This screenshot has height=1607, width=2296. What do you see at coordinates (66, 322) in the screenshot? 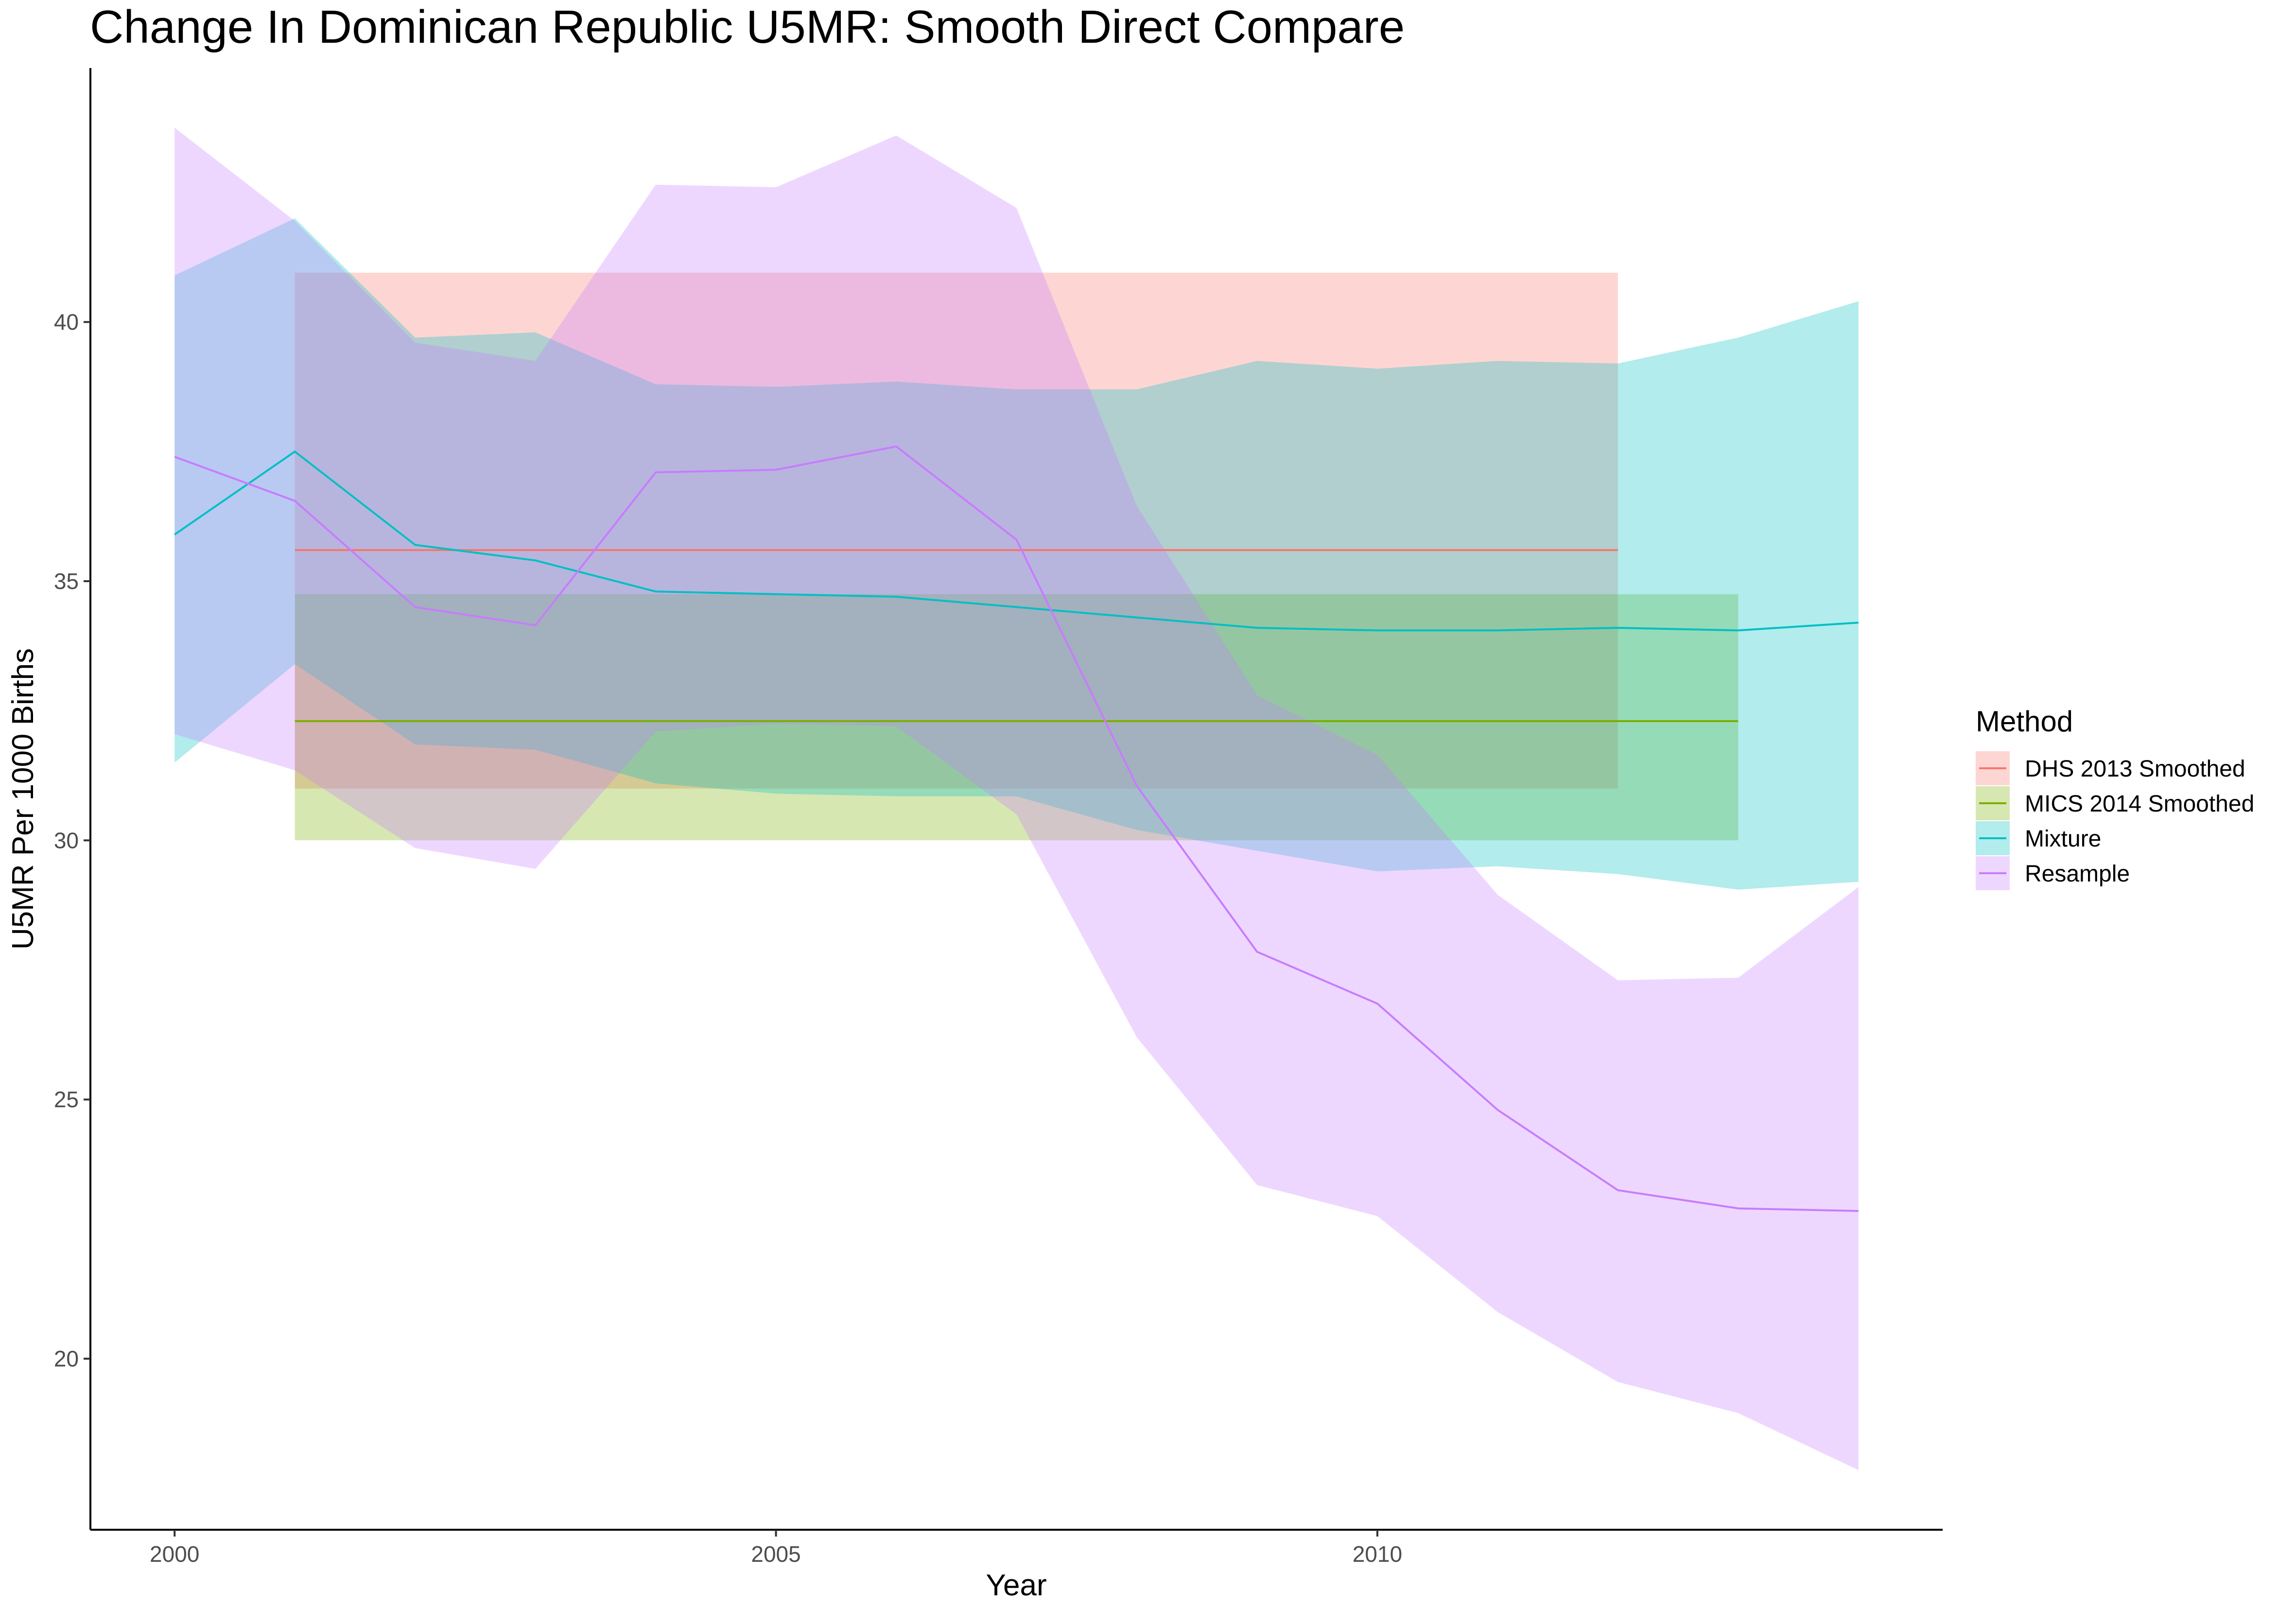
I see `y-tick-label: 40` at bounding box center [66, 322].